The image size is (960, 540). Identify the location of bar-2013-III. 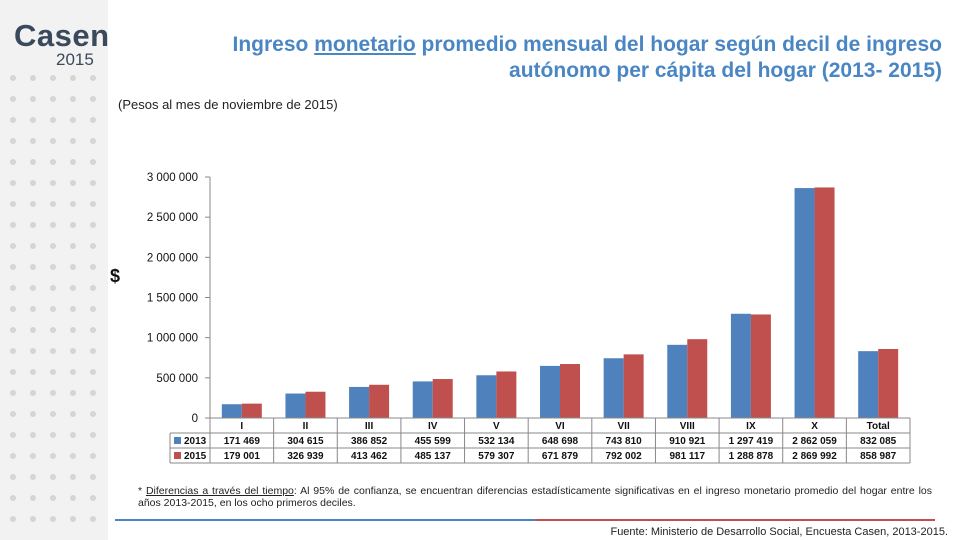
(359, 402).